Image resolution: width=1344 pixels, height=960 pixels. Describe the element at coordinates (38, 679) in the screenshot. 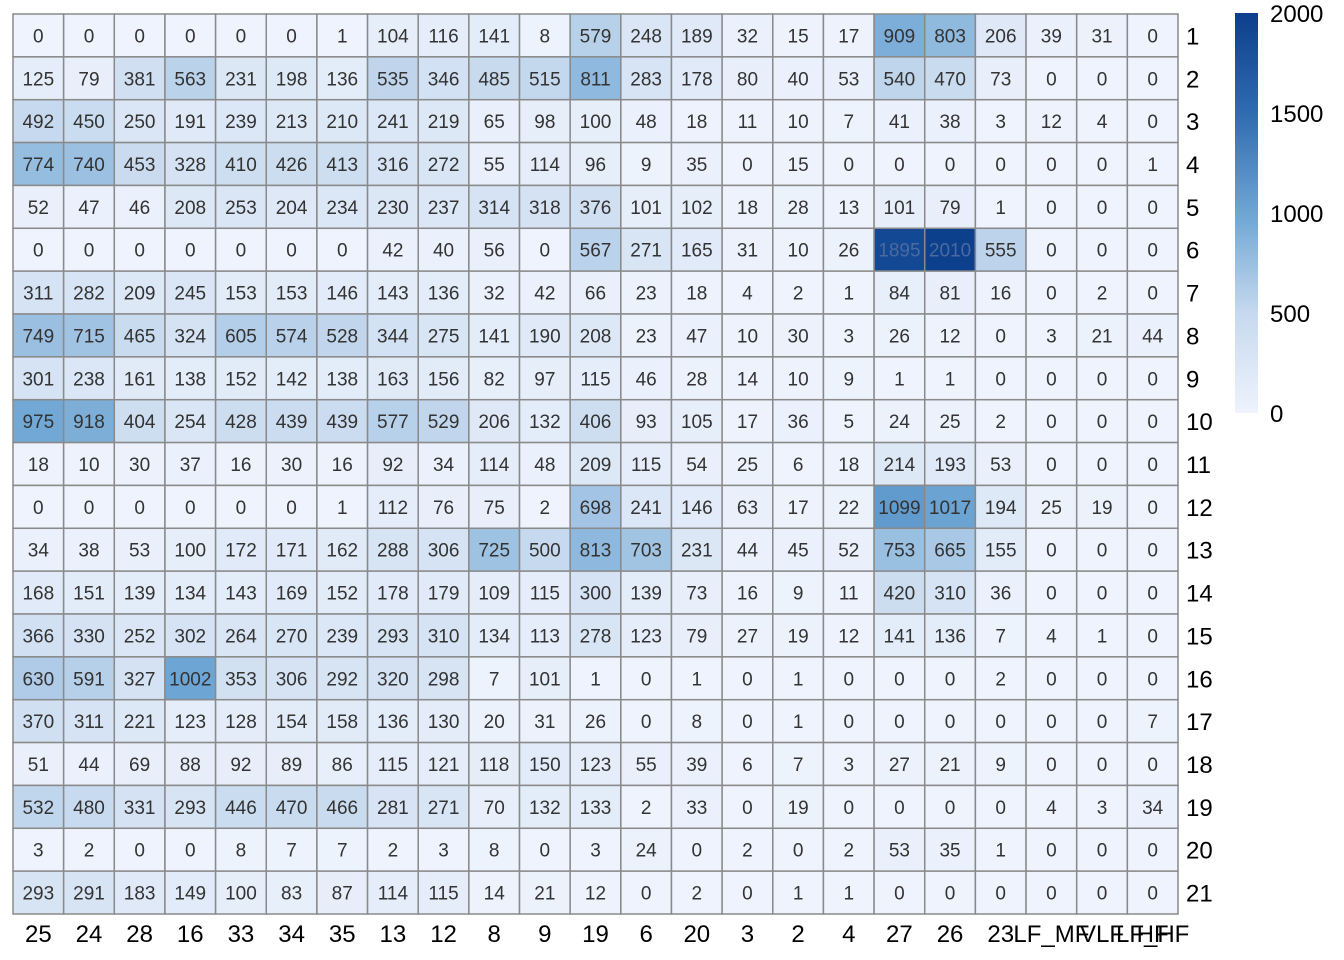

I see `cell-value-label: 630` at that location.